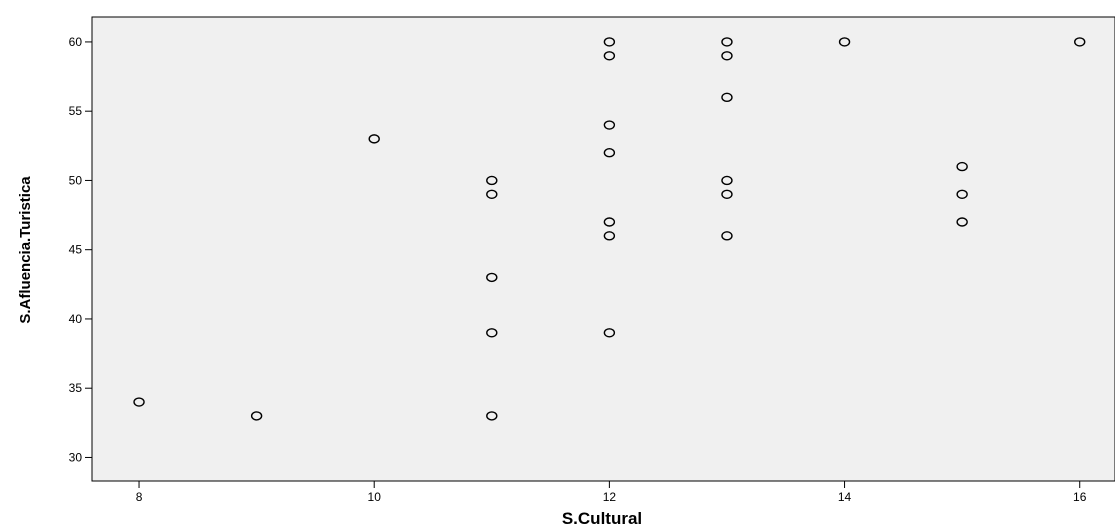 The image size is (1115, 529). Describe the element at coordinates (845, 497) in the screenshot. I see `x-tick-label: 14` at that location.